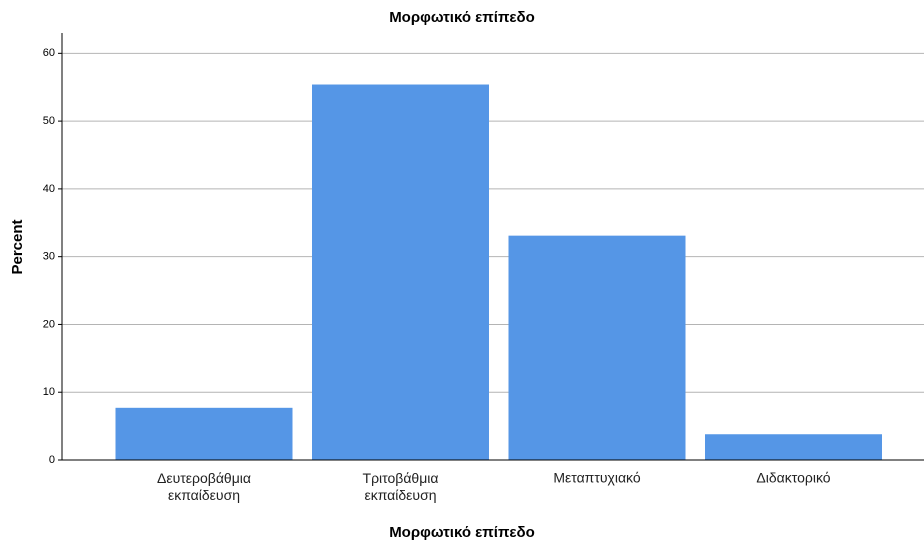  Describe the element at coordinates (17, 246) in the screenshot. I see `y-axis-label: Percent` at that location.